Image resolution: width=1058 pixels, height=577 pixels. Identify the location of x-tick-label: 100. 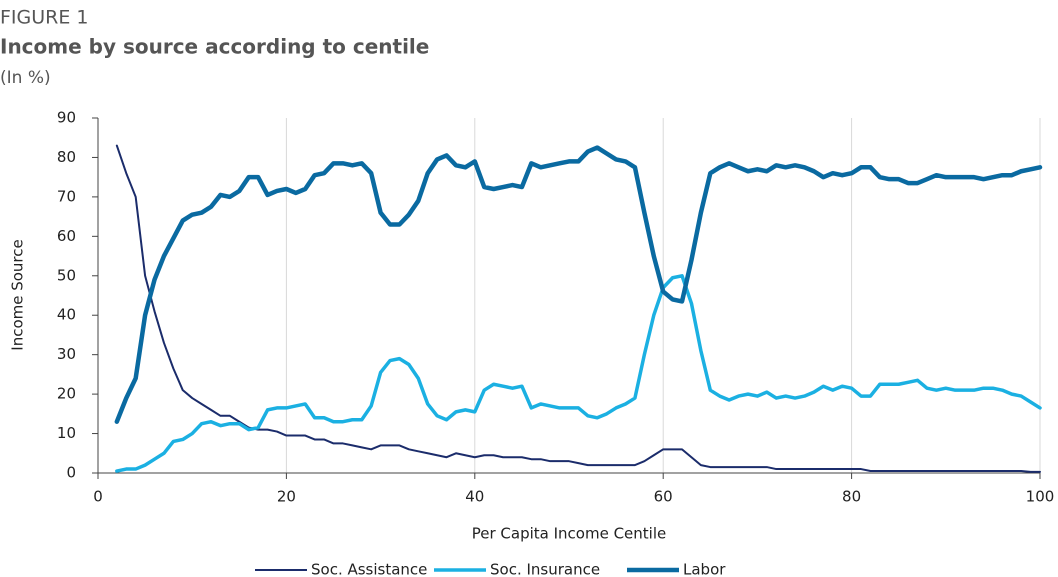
(1040, 497).